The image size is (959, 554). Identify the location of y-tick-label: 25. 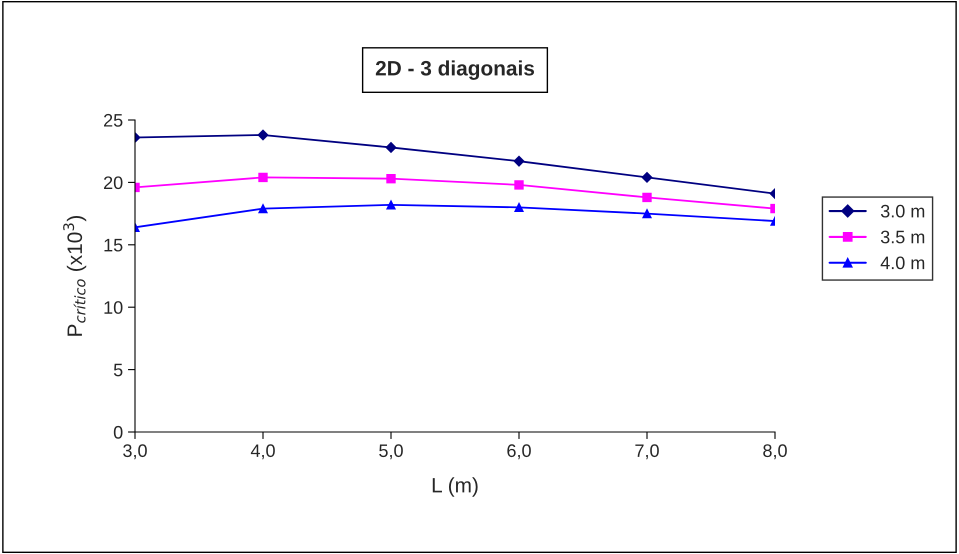
(113, 120).